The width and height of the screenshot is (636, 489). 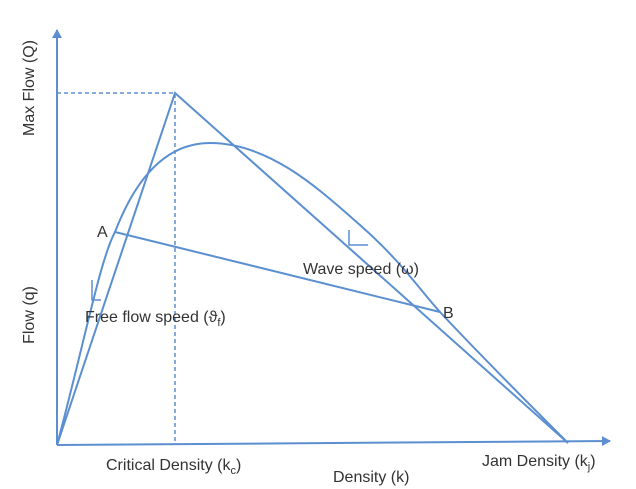 I want to click on max-flow-guide, so click(x=116, y=268).